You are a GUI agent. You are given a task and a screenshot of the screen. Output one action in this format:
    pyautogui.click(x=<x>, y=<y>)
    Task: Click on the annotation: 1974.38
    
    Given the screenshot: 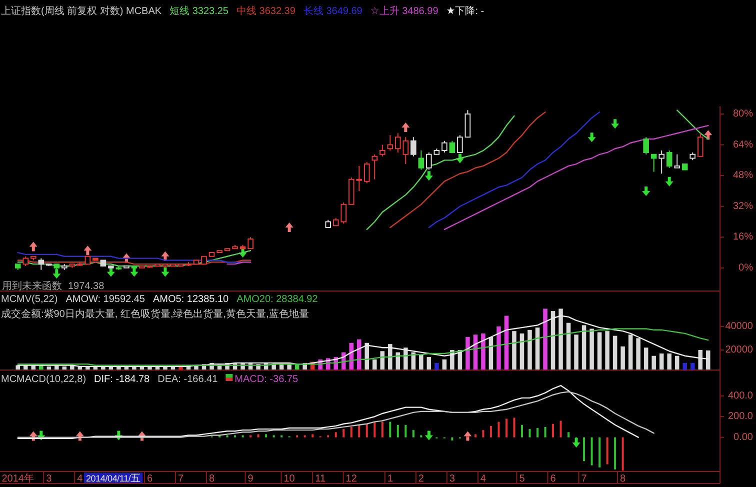 What is the action you would take?
    pyautogui.click(x=86, y=286)
    